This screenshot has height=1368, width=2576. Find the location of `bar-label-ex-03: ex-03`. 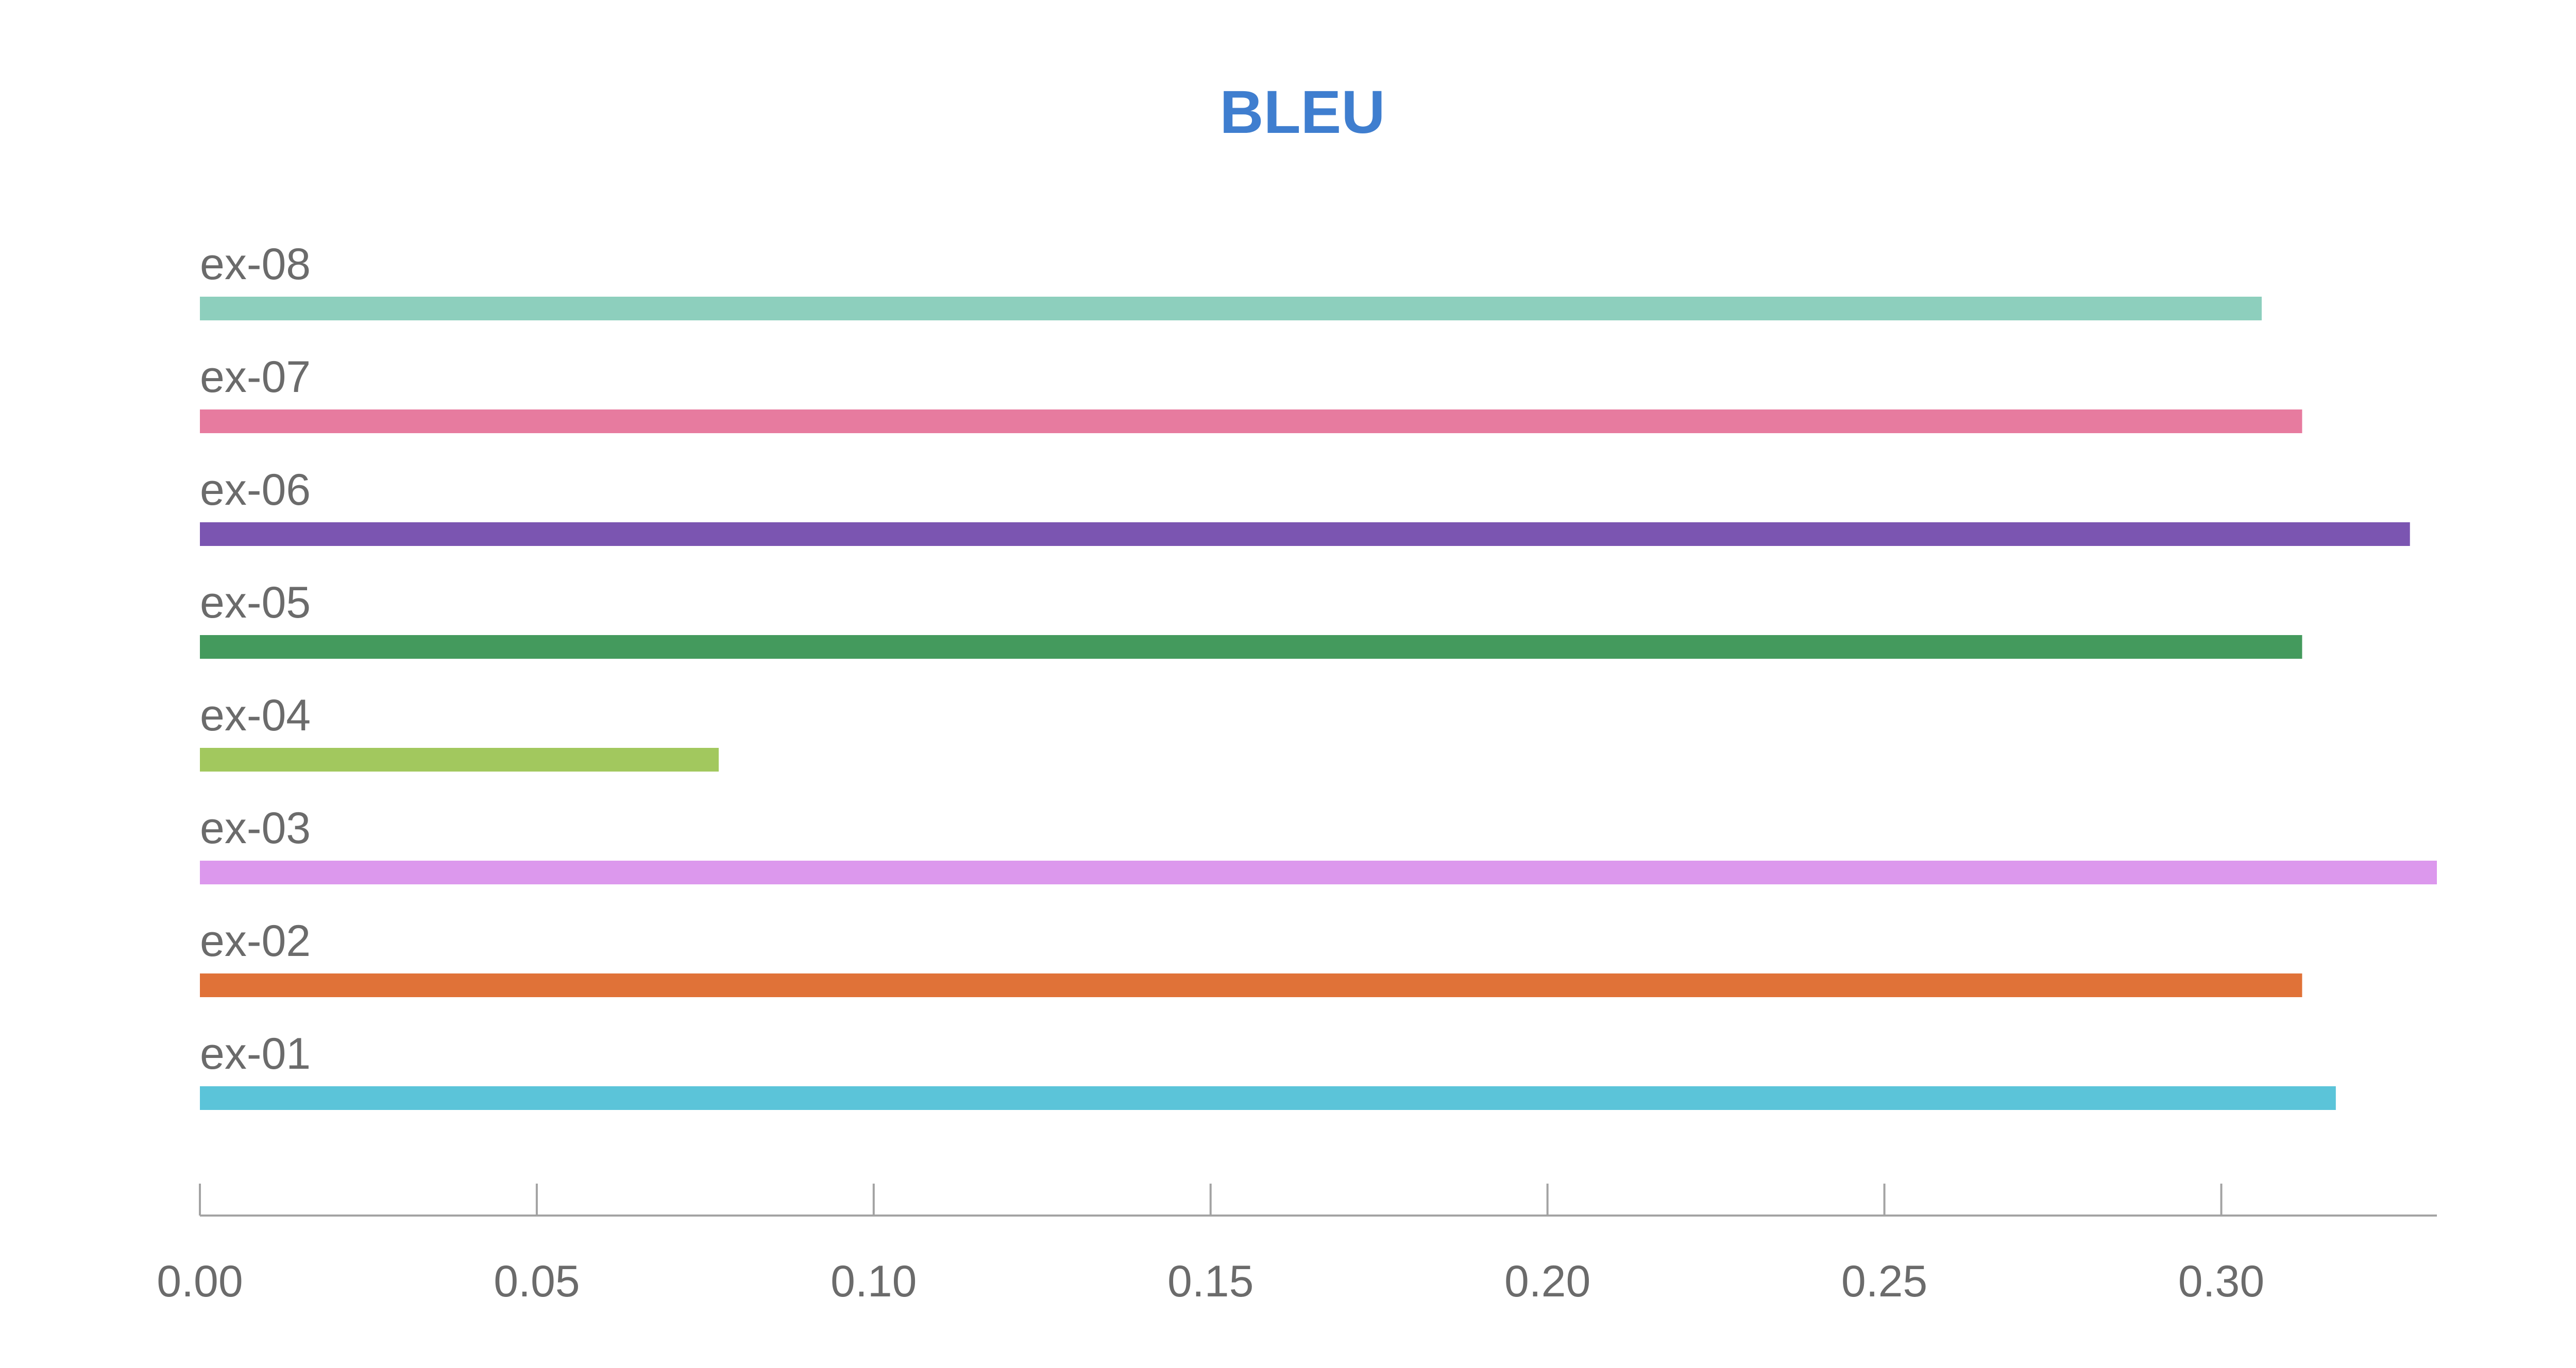

bar-label-ex-03: ex-03 is located at coordinates (255, 828).